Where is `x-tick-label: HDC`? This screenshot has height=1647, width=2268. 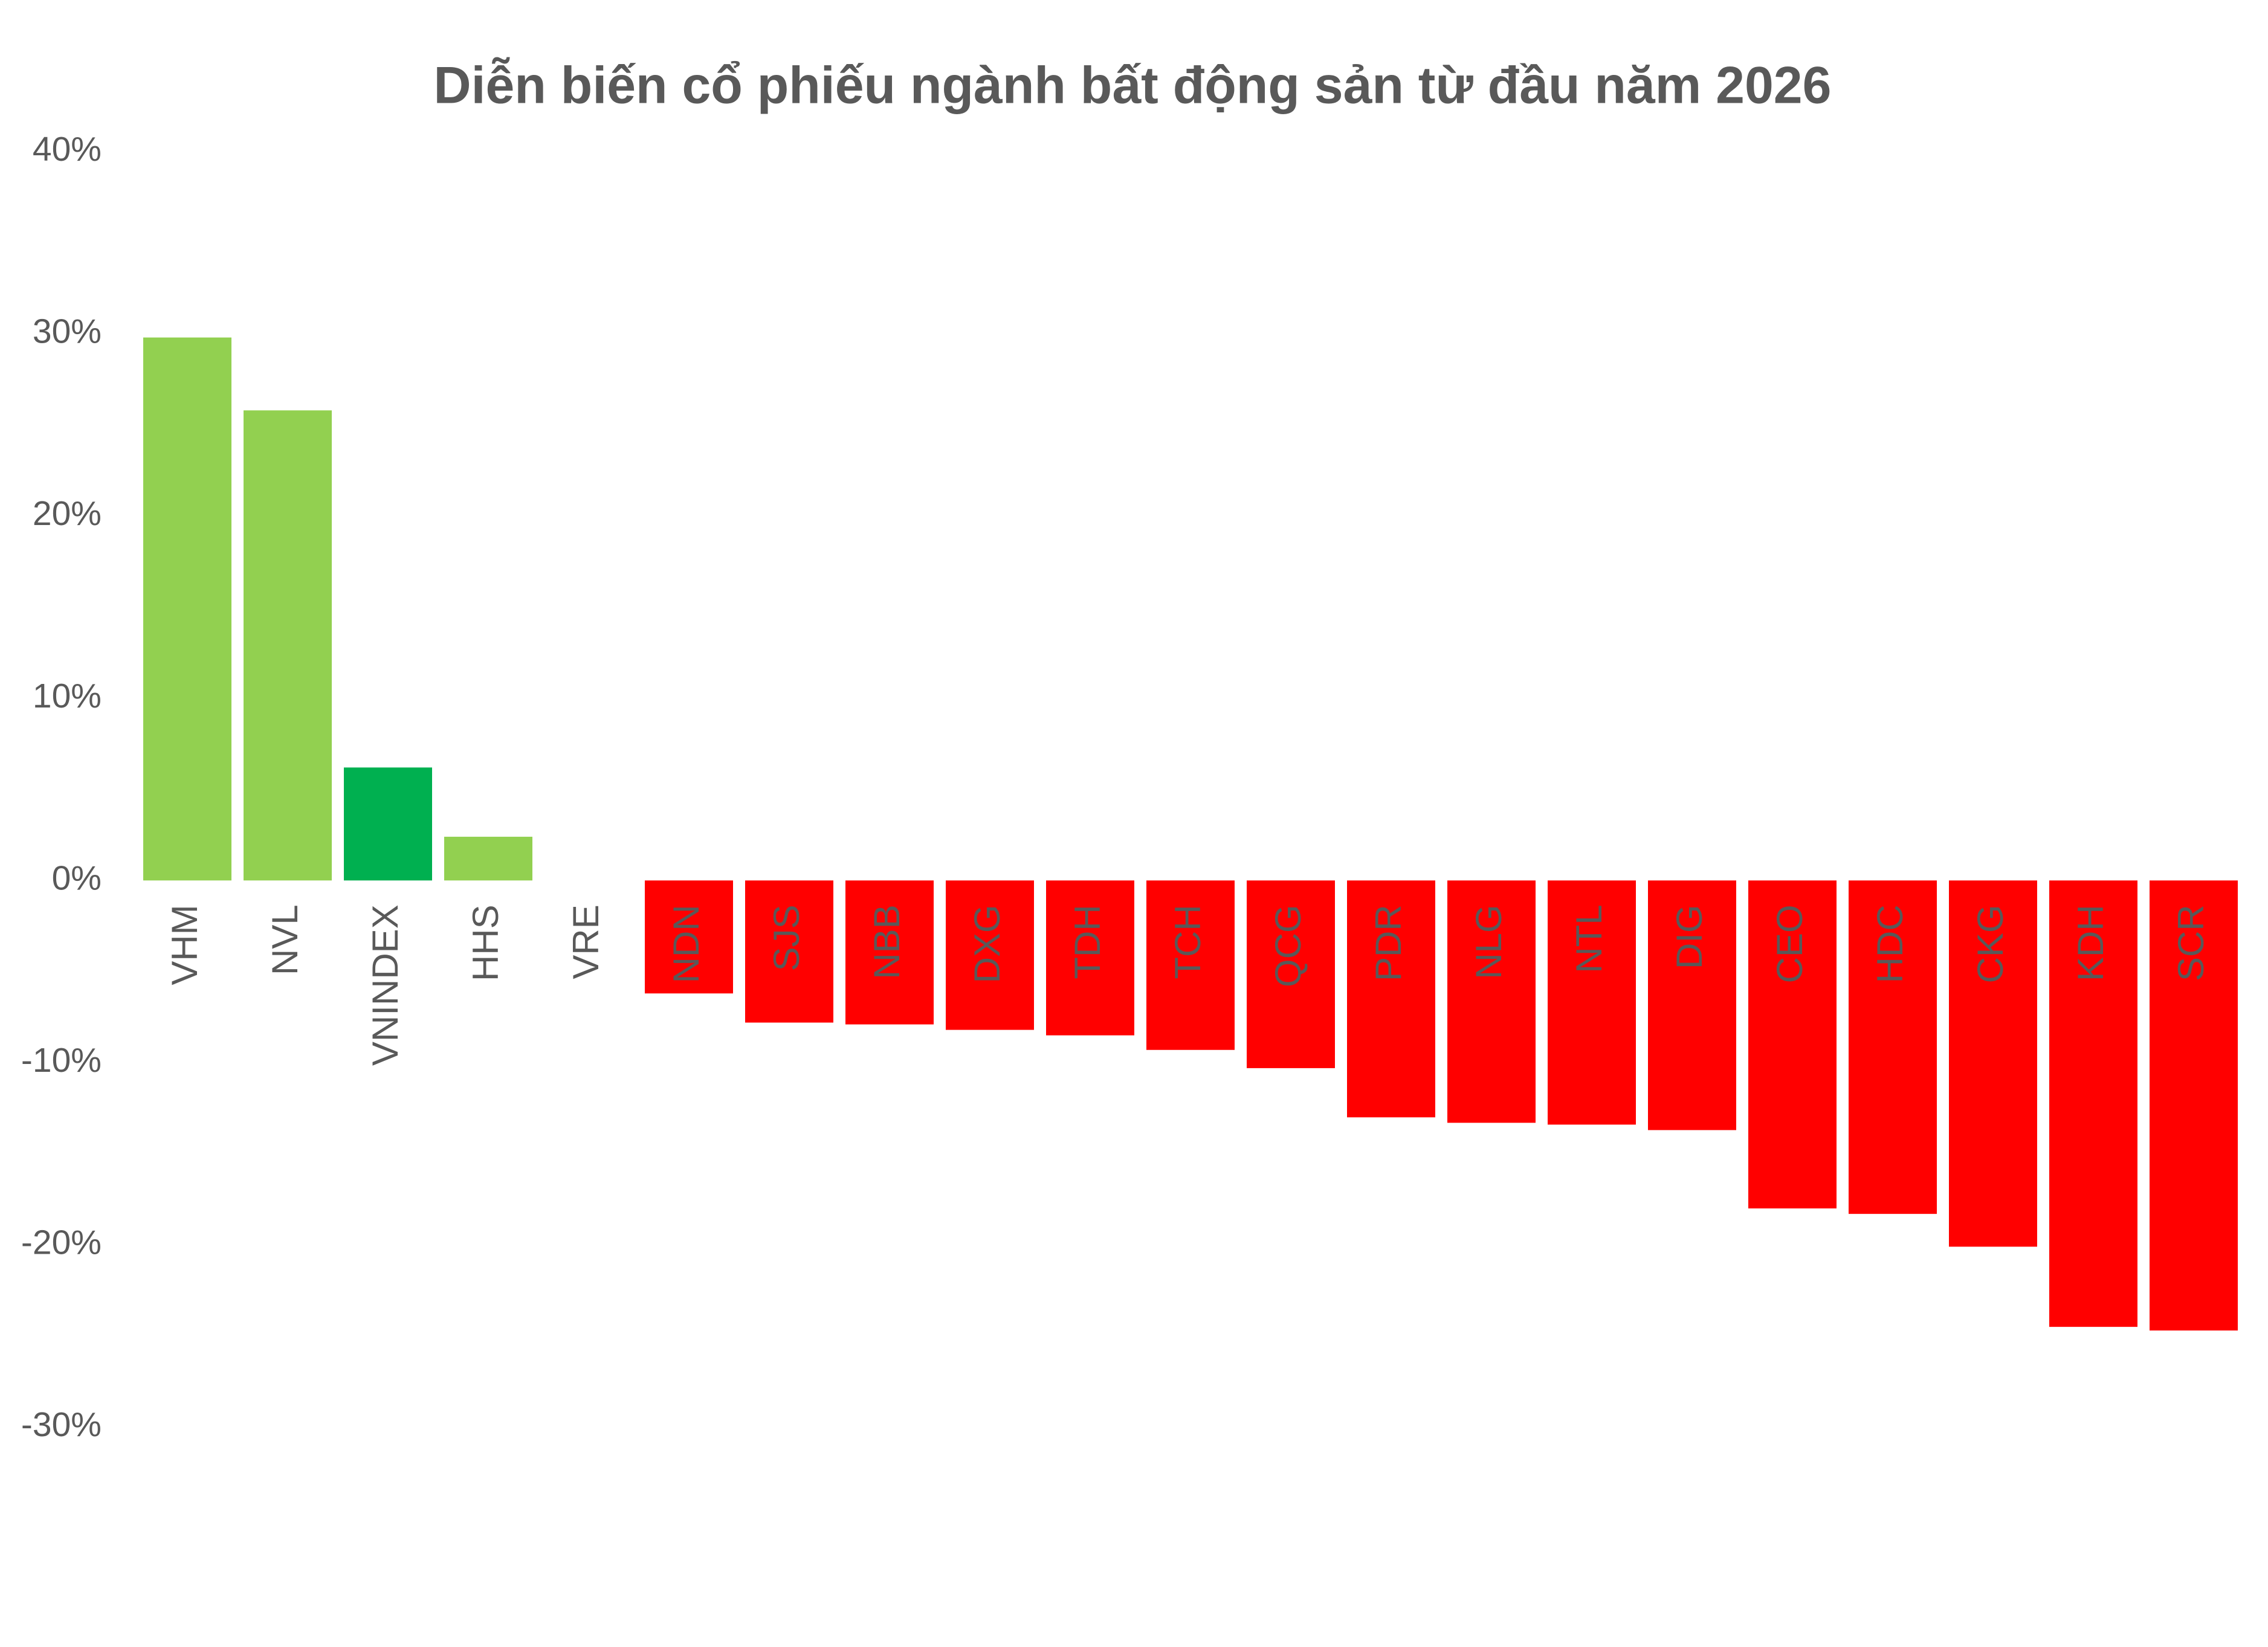 x-tick-label: HDC is located at coordinates (1890, 944).